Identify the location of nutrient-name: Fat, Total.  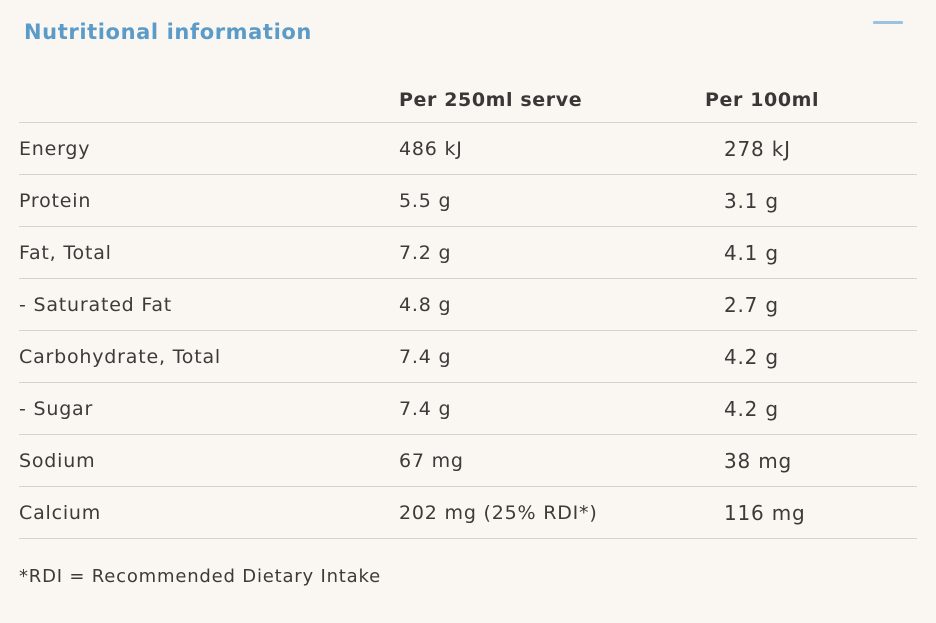
(209, 252).